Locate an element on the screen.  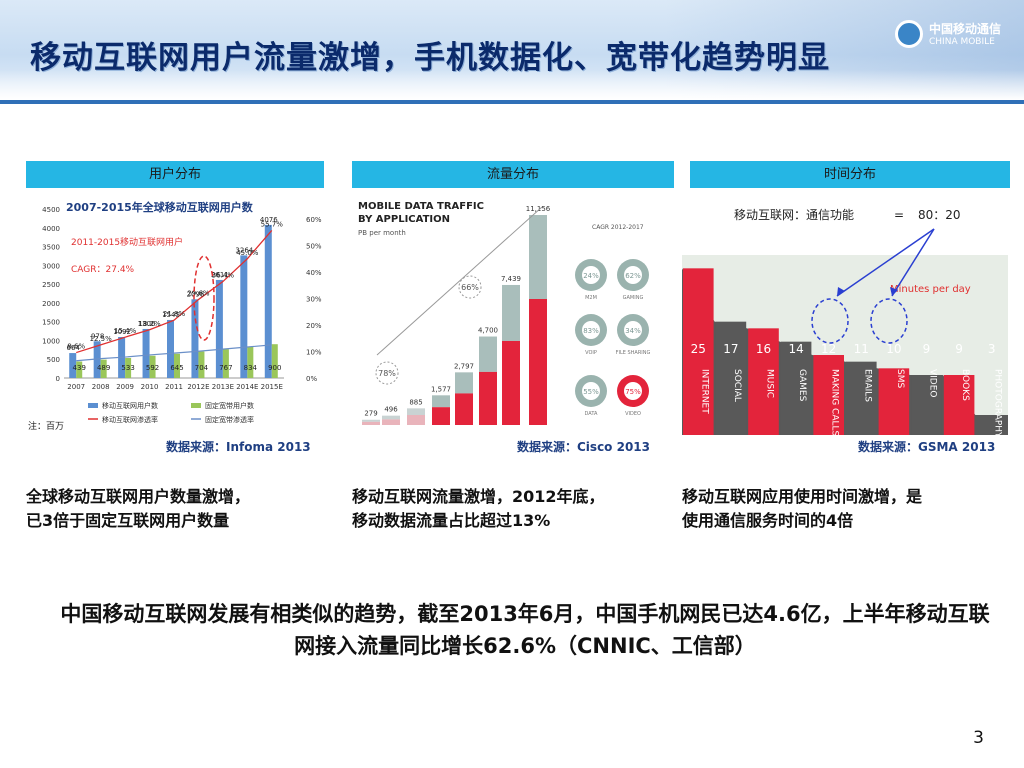
bar-value-mobile: 3264 is located at coordinates (244, 250).